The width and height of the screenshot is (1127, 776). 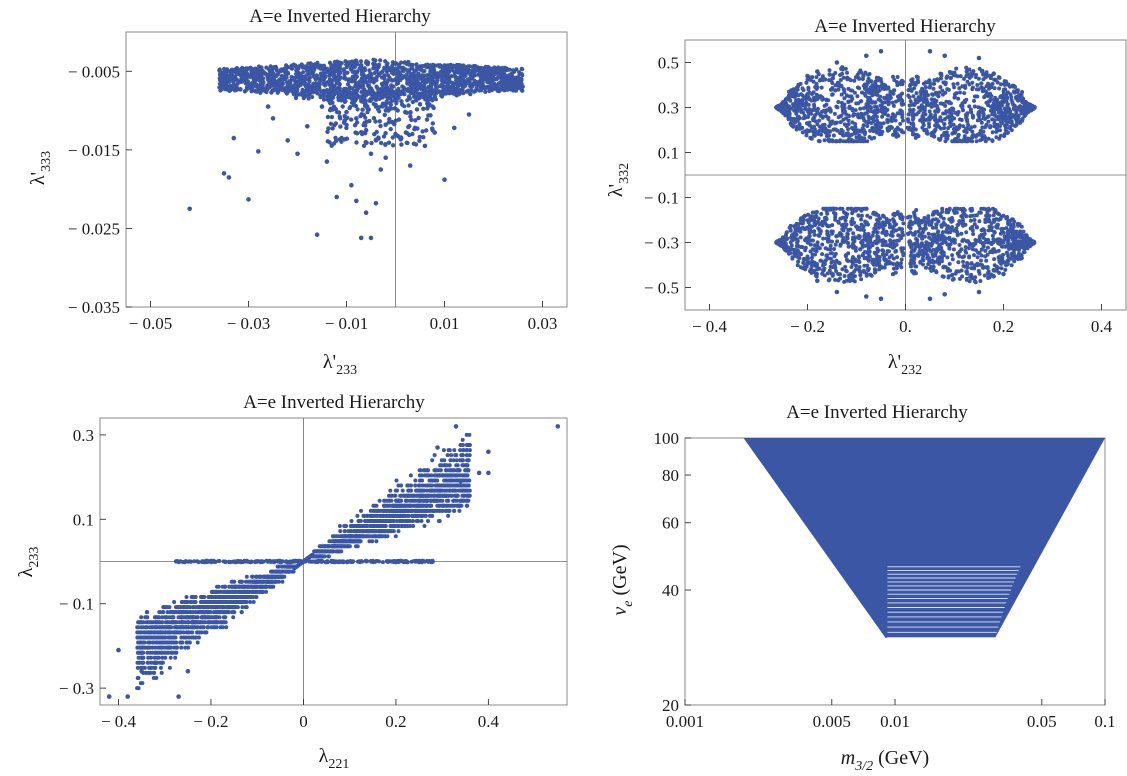 What do you see at coordinates (340, 16) in the screenshot?
I see `chart-title: A=e Inverted Hierarchy` at bounding box center [340, 16].